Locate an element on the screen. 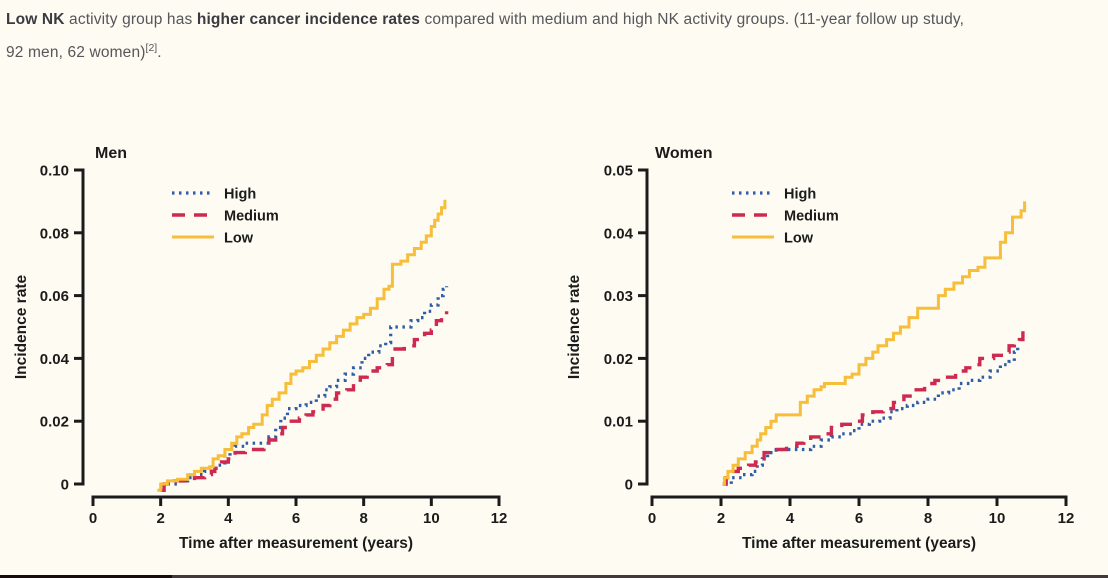 The width and height of the screenshot is (1108, 578). y-tick-label: 0.01 is located at coordinates (618, 422).